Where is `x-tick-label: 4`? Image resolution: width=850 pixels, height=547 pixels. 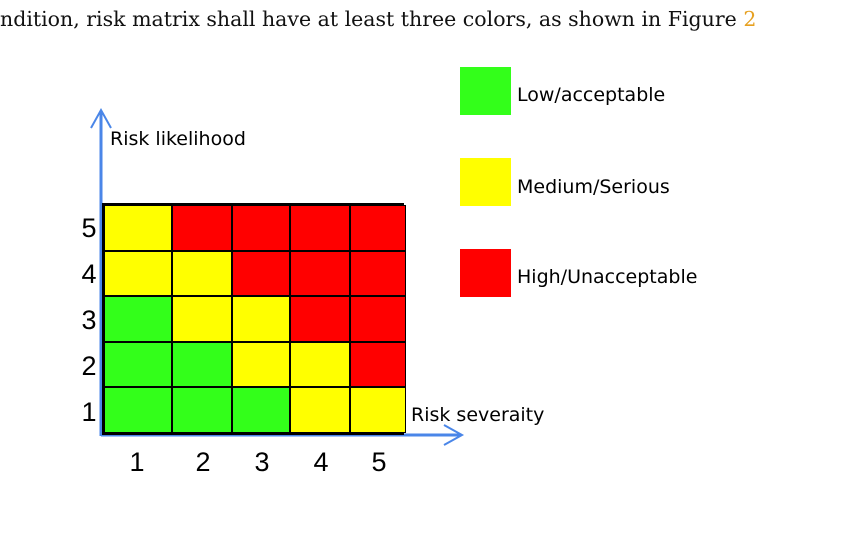
x-tick-label: 4 is located at coordinates (321, 462).